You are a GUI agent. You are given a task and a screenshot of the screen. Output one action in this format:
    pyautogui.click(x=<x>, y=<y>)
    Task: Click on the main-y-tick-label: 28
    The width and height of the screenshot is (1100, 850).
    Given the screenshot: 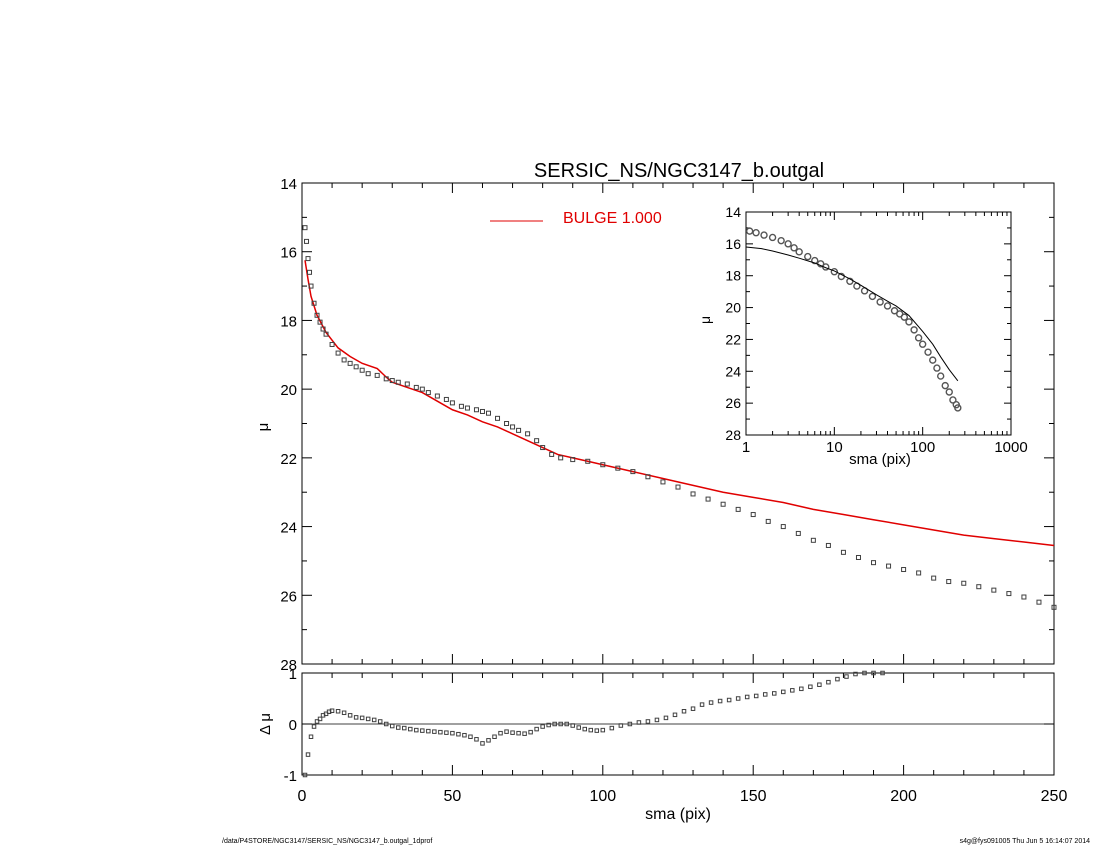 What is the action you would take?
    pyautogui.click(x=288, y=665)
    